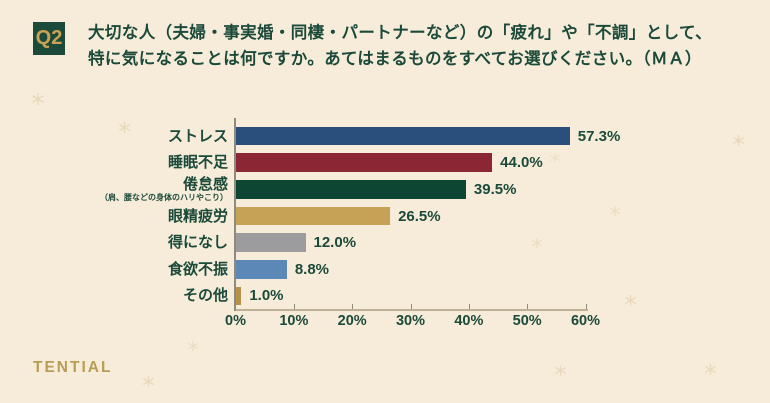 The height and width of the screenshot is (403, 770). I want to click on category-label: 眼精疲労, so click(114, 216).